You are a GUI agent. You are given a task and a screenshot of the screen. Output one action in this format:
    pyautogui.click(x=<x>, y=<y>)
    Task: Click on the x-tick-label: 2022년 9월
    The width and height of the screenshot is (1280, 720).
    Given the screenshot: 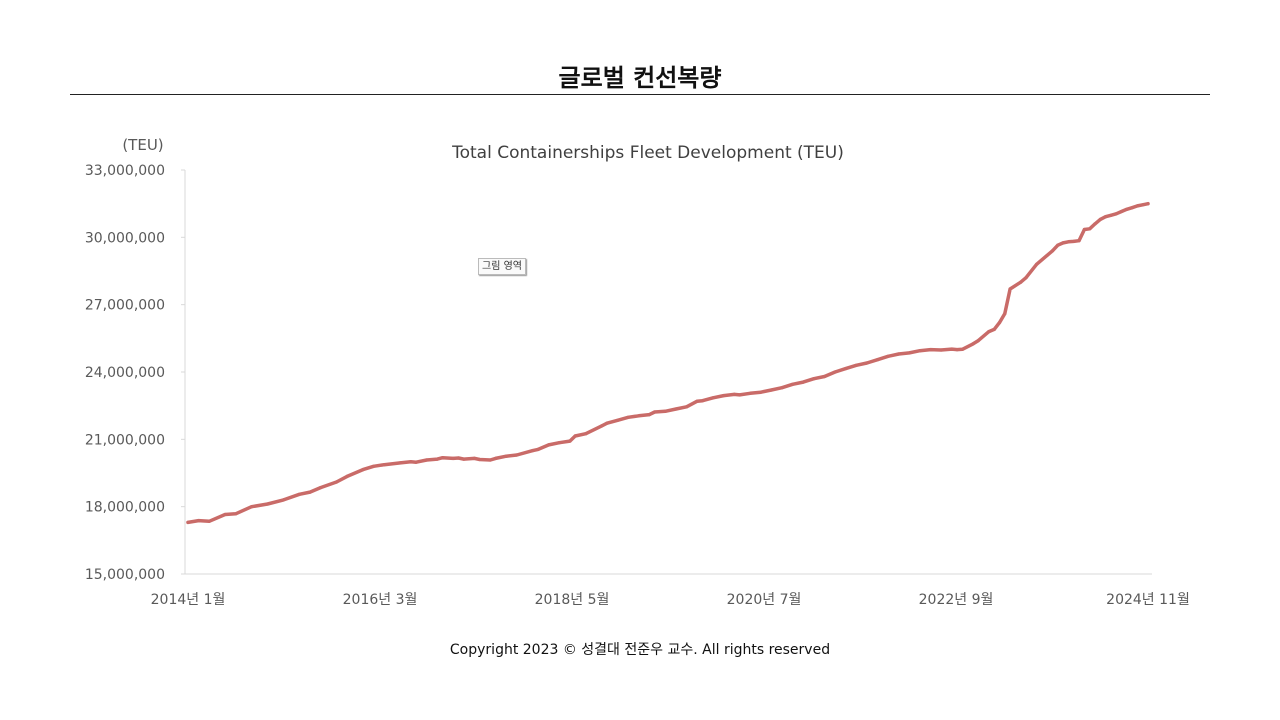 What is the action you would take?
    pyautogui.click(x=956, y=600)
    